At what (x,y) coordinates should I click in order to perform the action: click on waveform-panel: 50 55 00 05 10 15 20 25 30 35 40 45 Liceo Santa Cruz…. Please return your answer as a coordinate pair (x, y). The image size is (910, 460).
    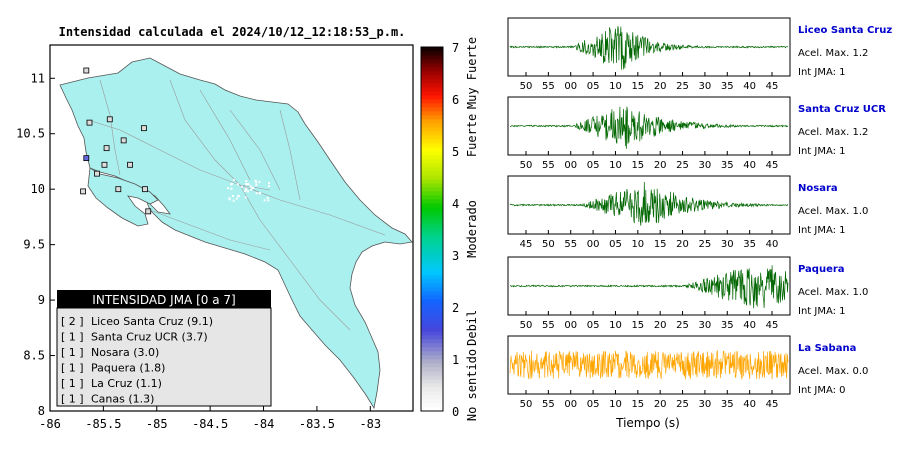
    Looking at the image, I should click on (699, 54).